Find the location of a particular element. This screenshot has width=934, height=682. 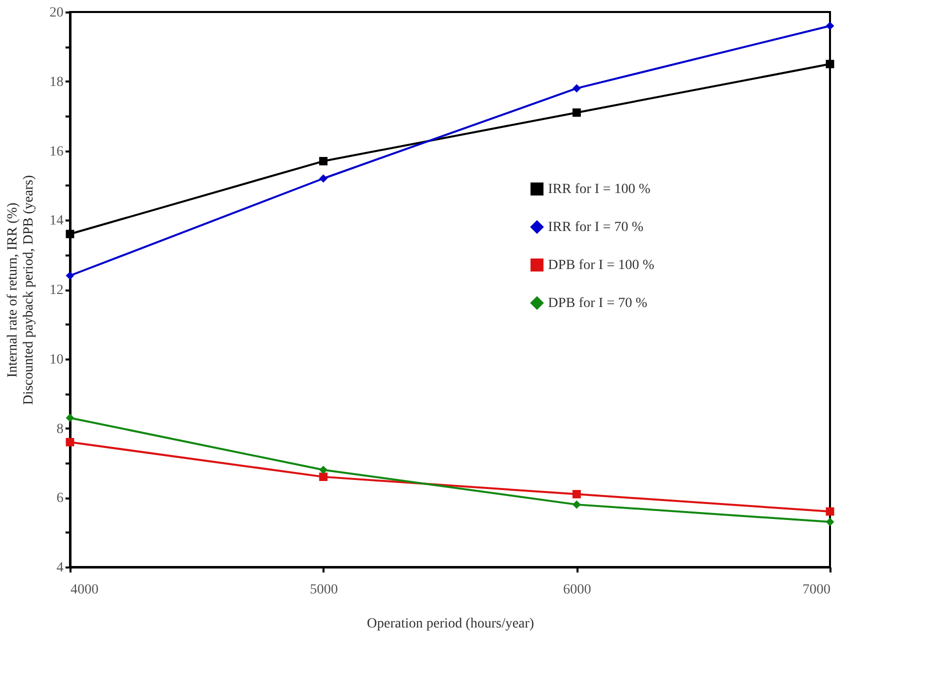

y-tick-label: 6 is located at coordinates (60, 498).